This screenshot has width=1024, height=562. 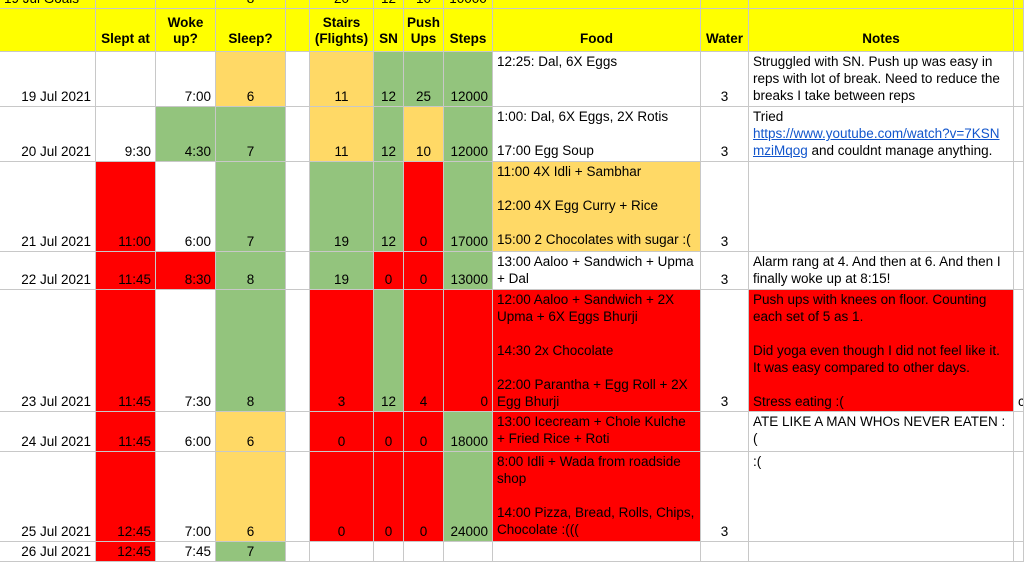 I want to click on header-extra, so click(x=1019, y=30).